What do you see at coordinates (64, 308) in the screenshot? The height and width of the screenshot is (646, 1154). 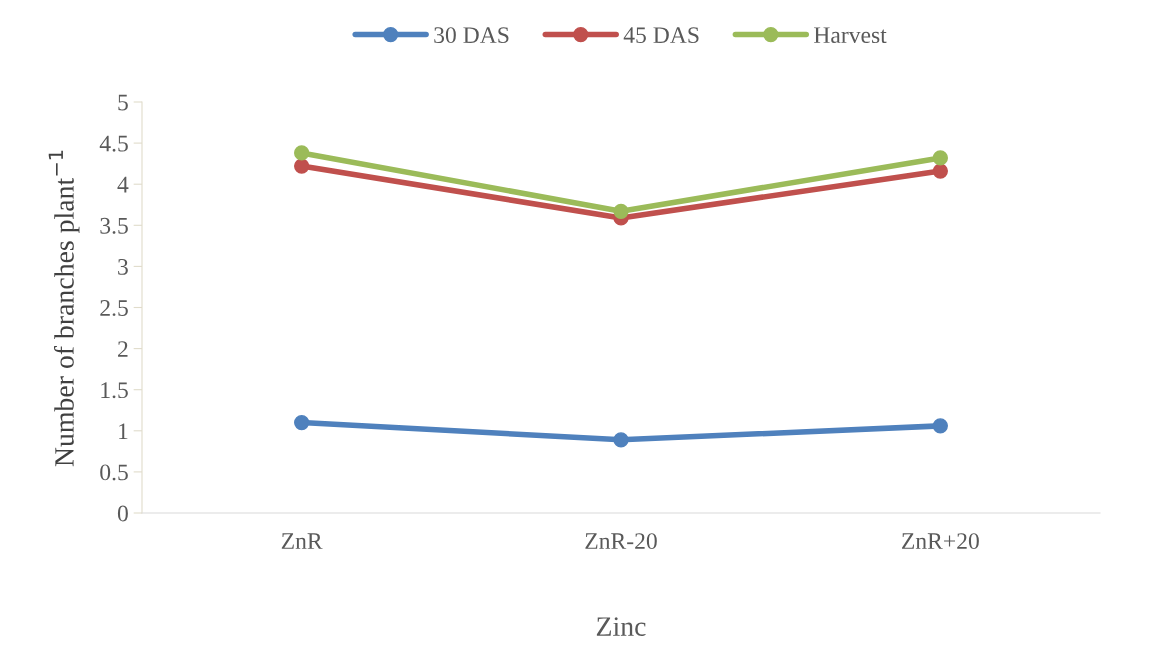 I see `y-axis-title: Number of branches plant$^{−1}$` at bounding box center [64, 308].